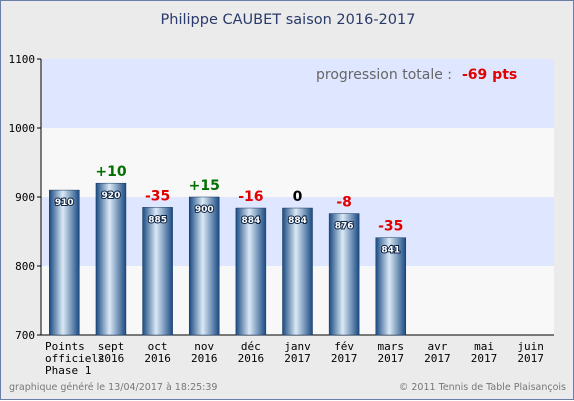 The width and height of the screenshot is (574, 401). Describe the element at coordinates (111, 352) in the screenshot. I see `x-tick-label: sept 2016` at that location.